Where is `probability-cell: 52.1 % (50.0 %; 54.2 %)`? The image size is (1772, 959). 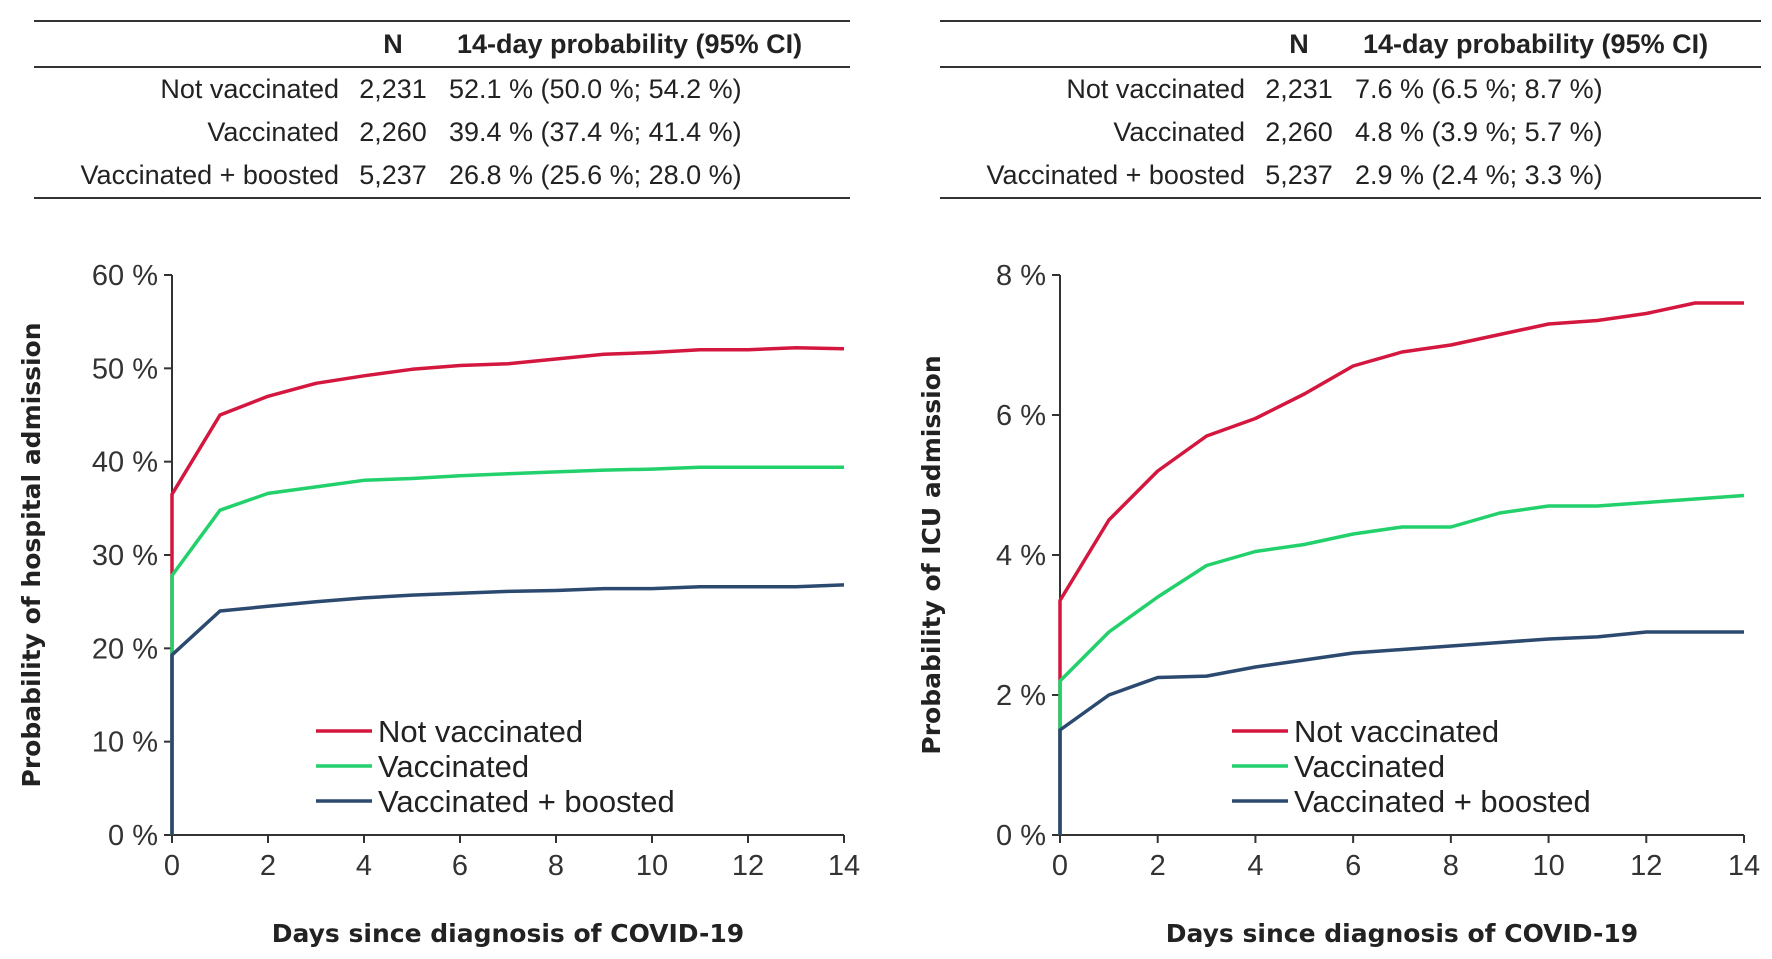
probability-cell: 52.1 % (50.0 %; 54.2 %) is located at coordinates (595, 89).